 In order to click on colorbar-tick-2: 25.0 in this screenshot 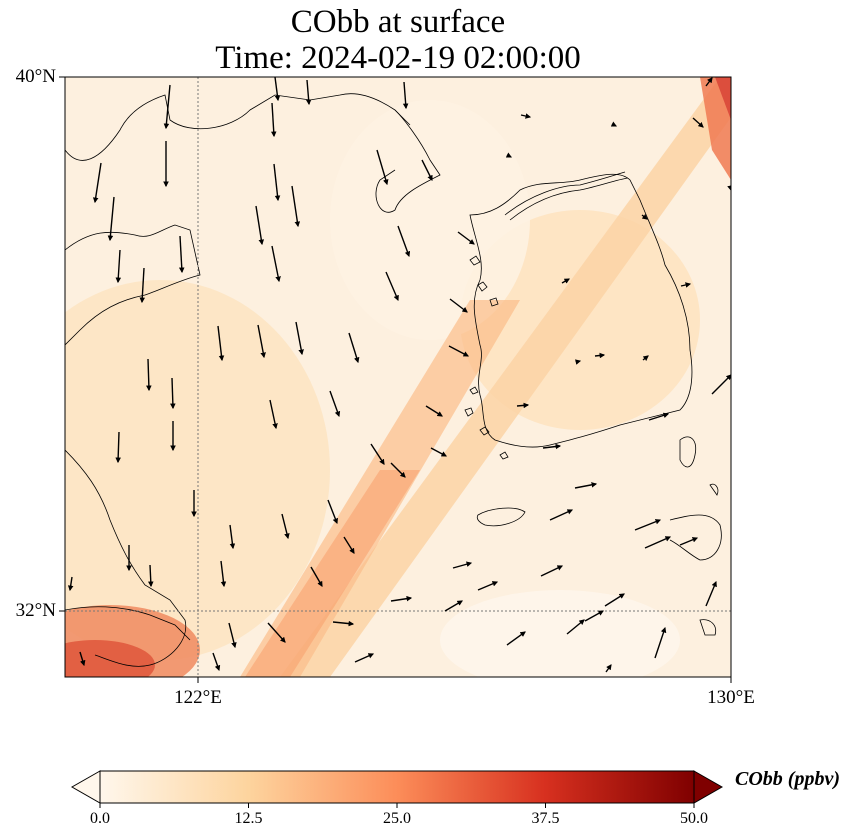, I will do `click(397, 818)`.